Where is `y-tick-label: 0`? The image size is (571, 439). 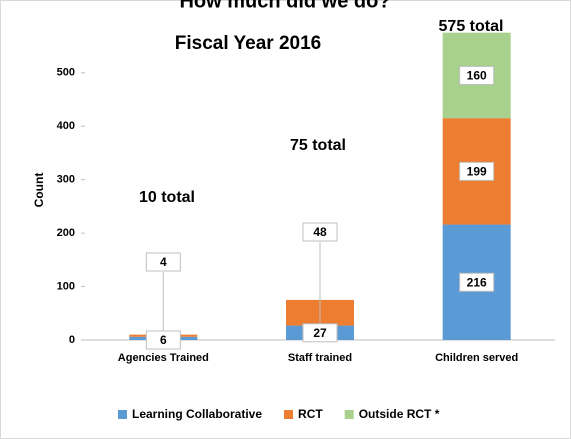
y-tick-label: 0 is located at coordinates (72, 340).